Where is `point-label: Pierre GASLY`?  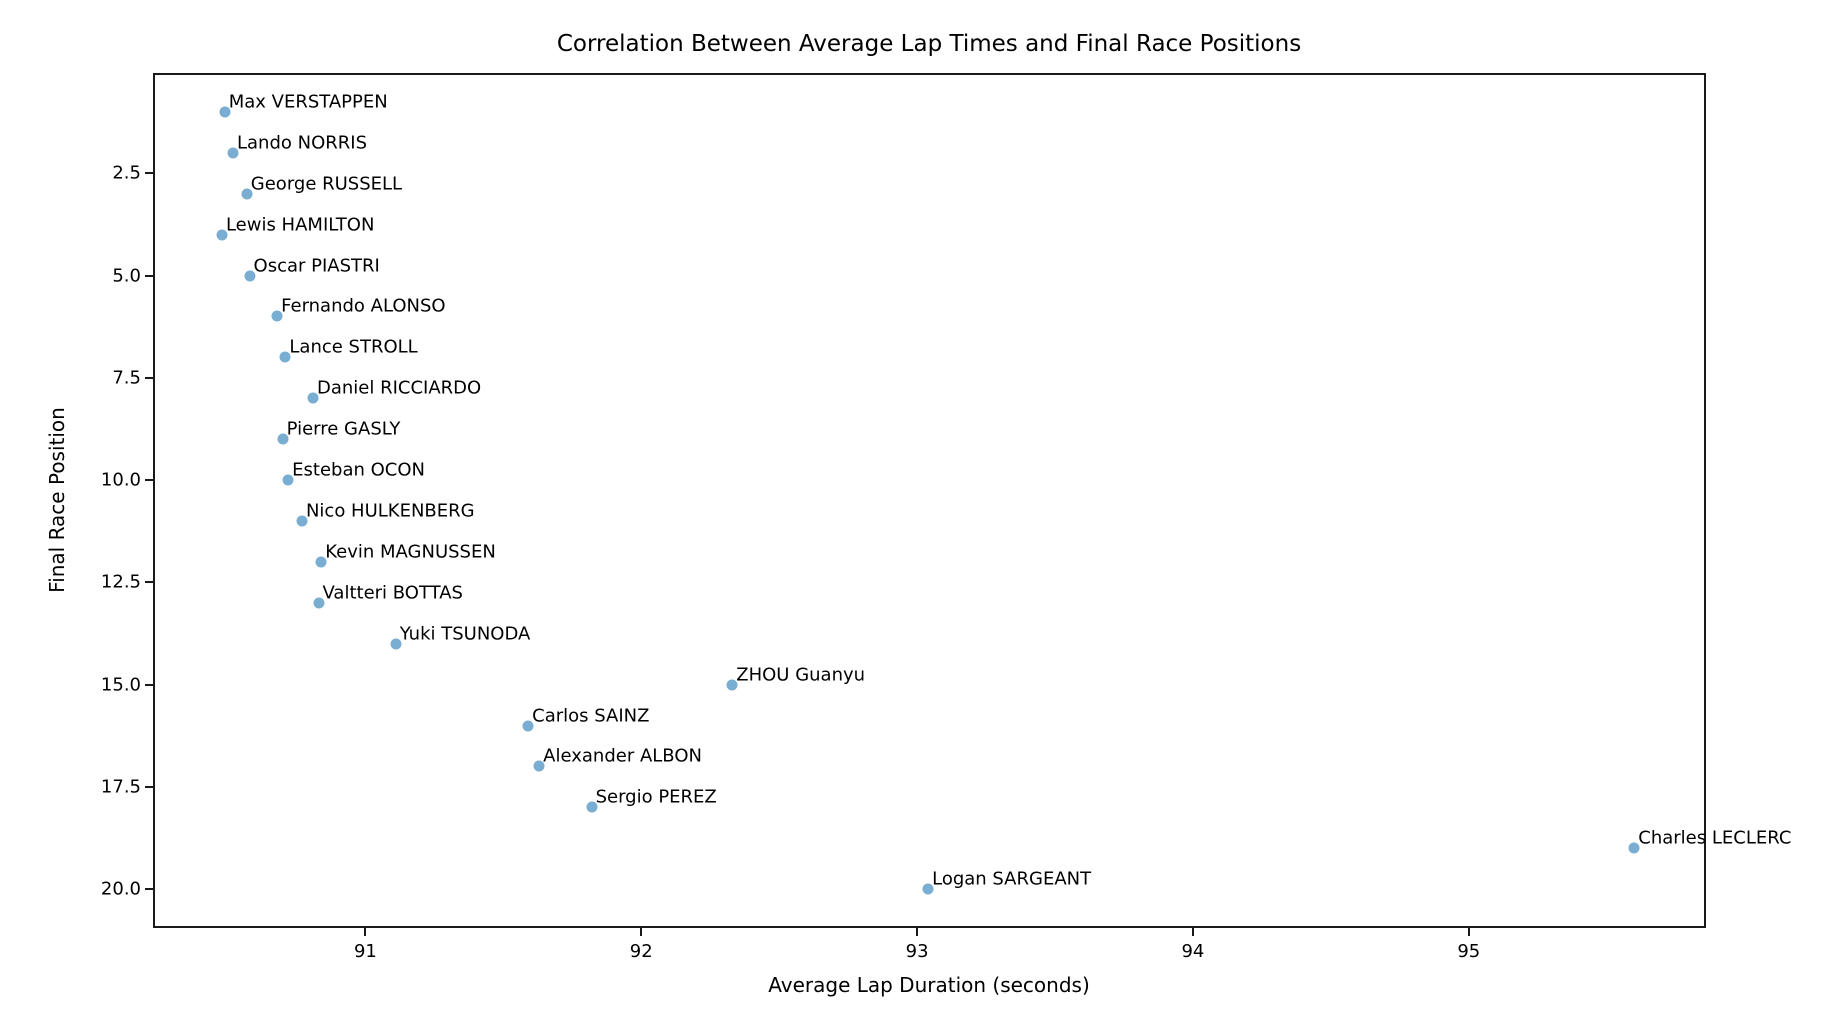
point-label: Pierre GASLY is located at coordinates (343, 429).